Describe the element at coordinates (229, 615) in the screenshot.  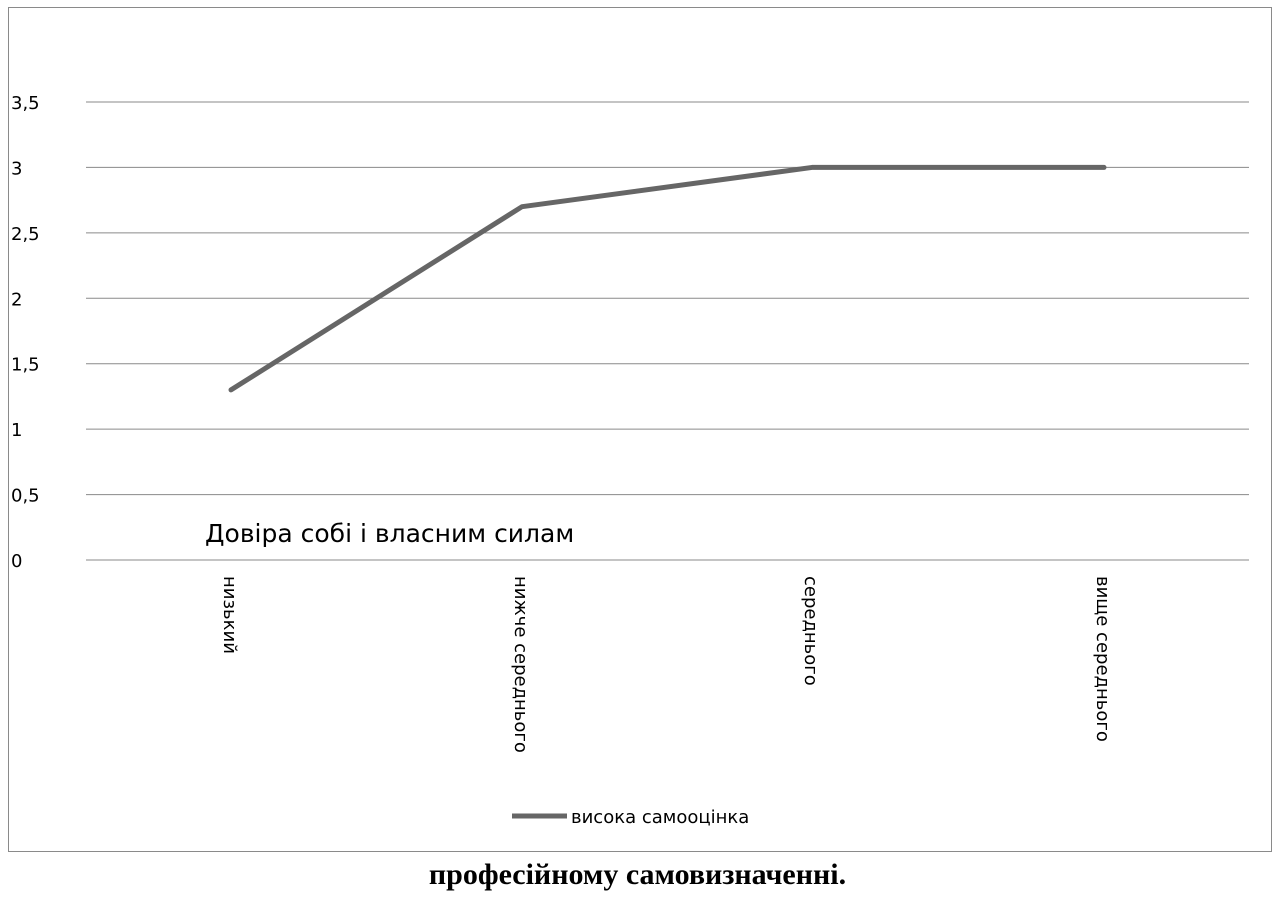
I see `x-category-label: низький` at that location.